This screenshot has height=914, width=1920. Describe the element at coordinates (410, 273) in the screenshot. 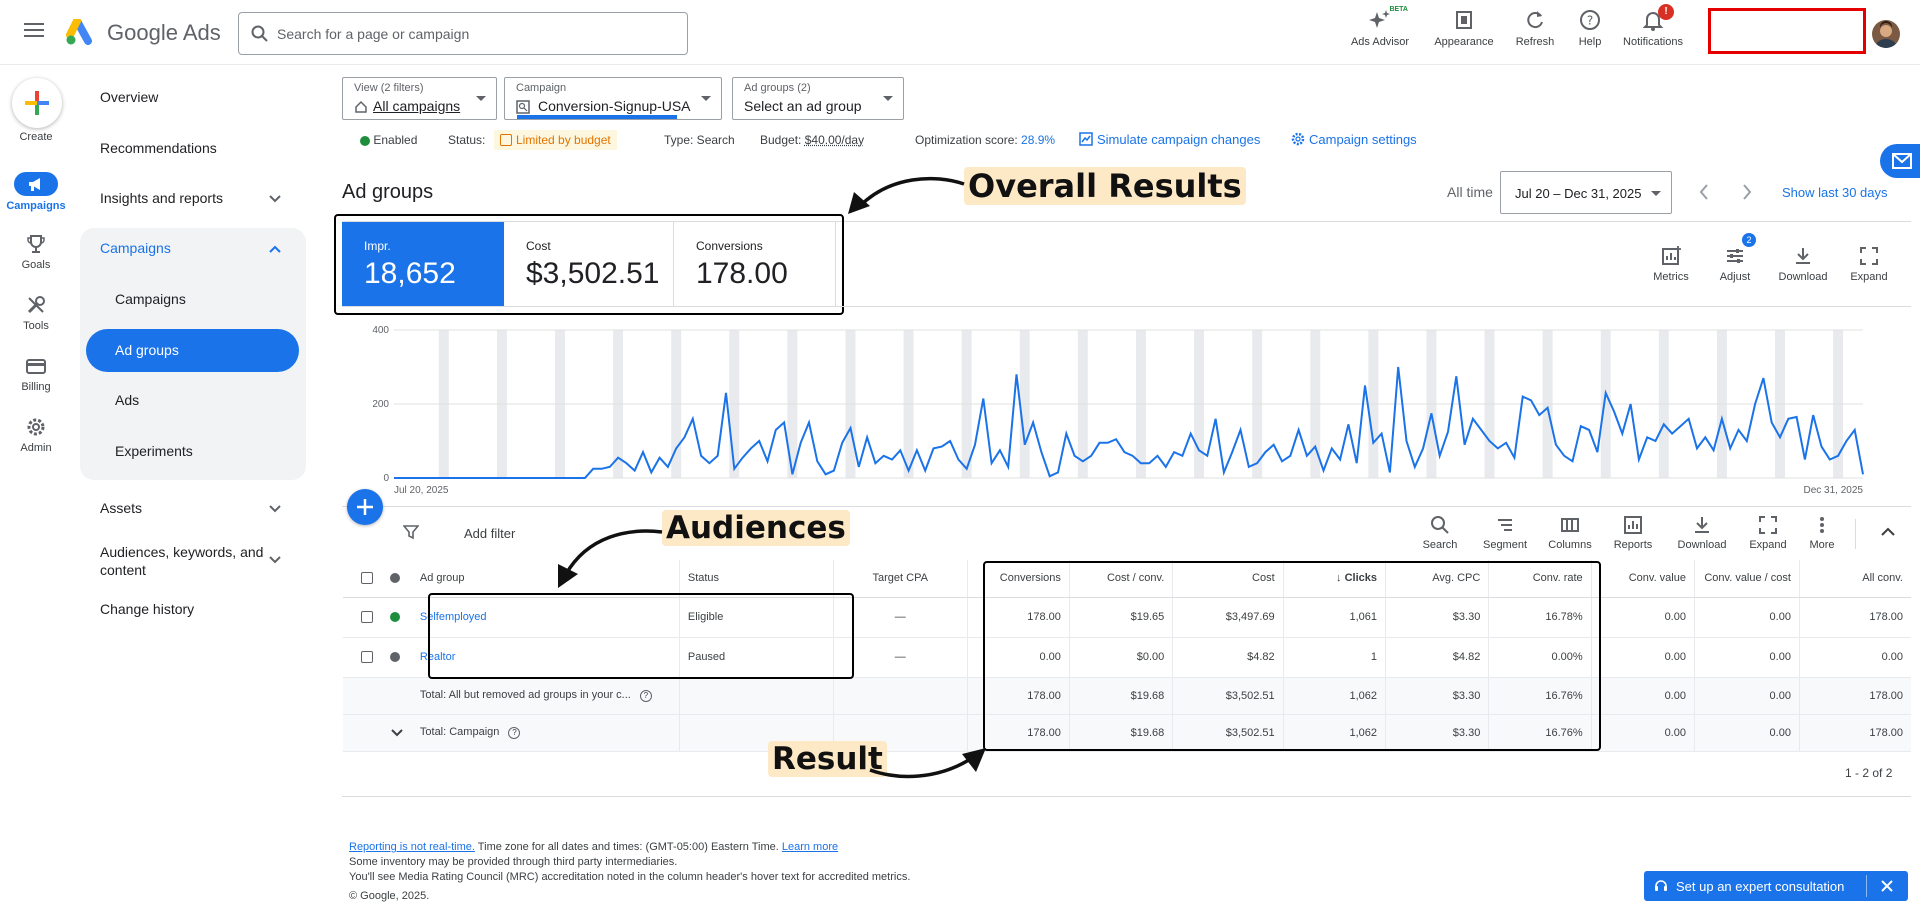

I see `metric-value: 18,652` at that location.